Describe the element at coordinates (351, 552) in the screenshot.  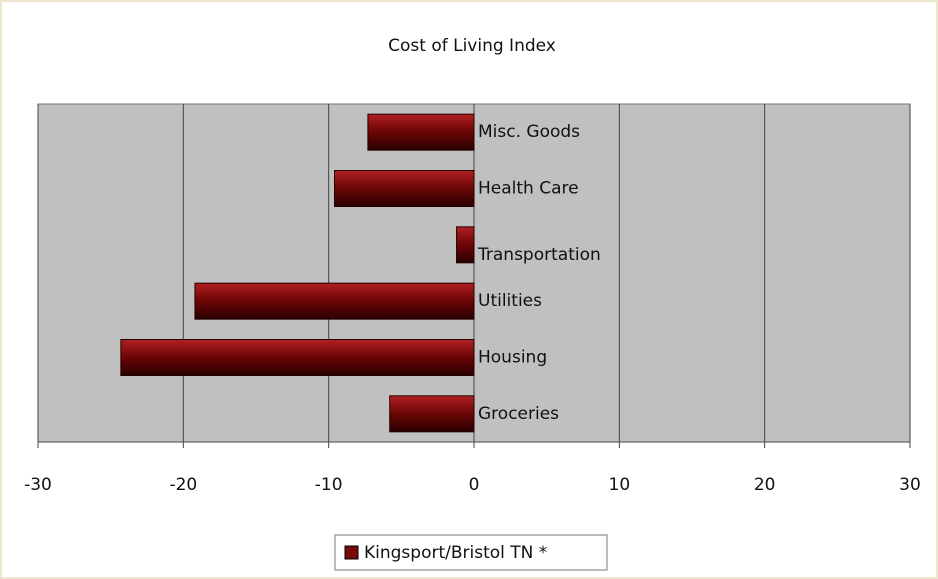
I see `legend-swatch` at that location.